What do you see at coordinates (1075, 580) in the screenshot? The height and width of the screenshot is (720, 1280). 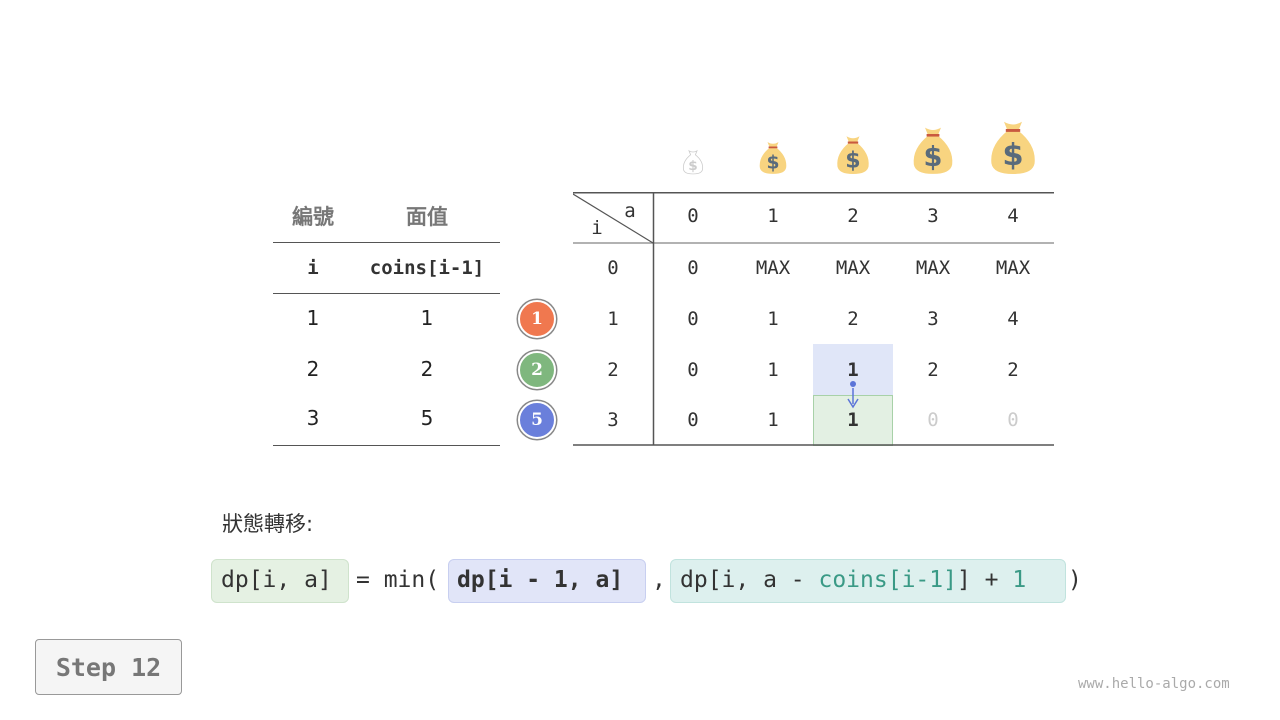 I see `formula-close: )` at bounding box center [1075, 580].